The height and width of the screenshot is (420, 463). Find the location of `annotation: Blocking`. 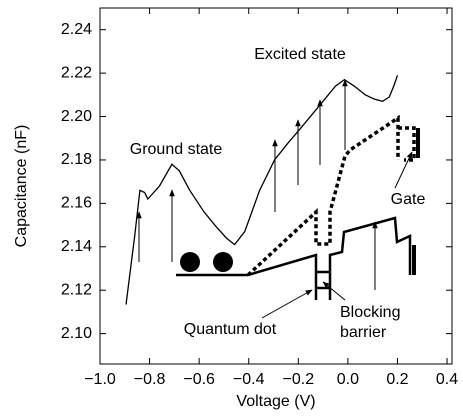

annotation: Blocking is located at coordinates (370, 312).